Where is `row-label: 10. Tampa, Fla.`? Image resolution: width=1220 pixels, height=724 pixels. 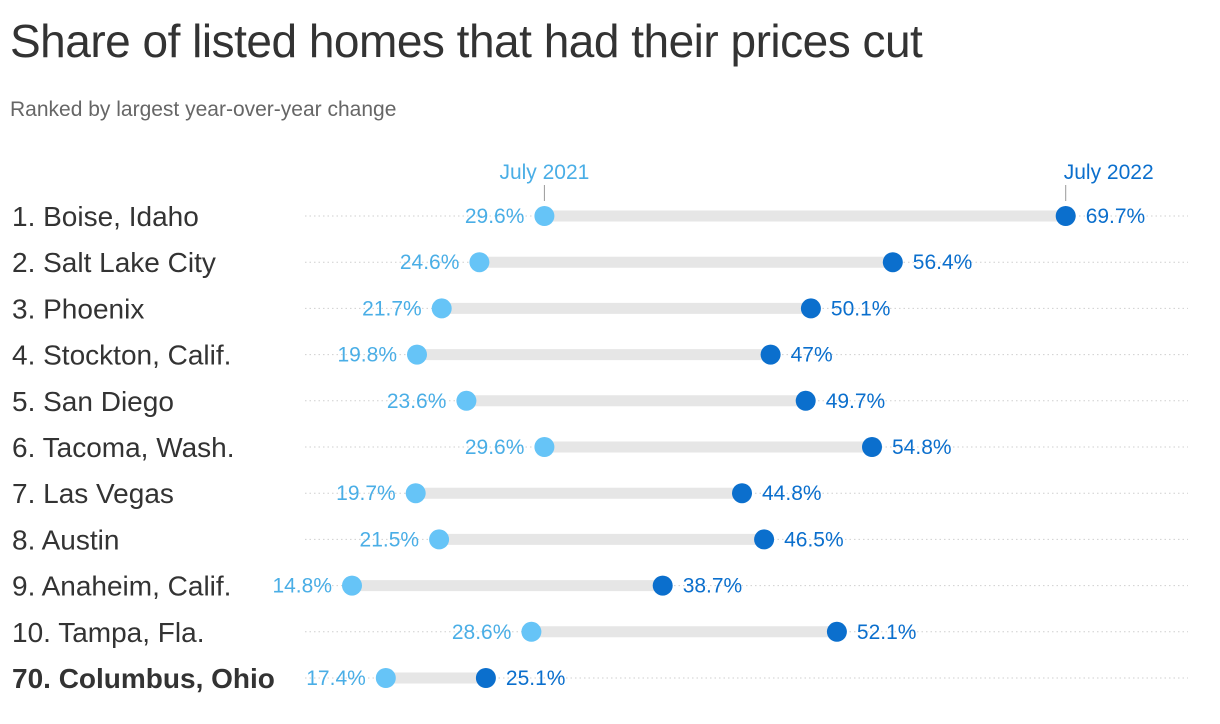
row-label: 10. Tampa, Fla. is located at coordinates (108, 632).